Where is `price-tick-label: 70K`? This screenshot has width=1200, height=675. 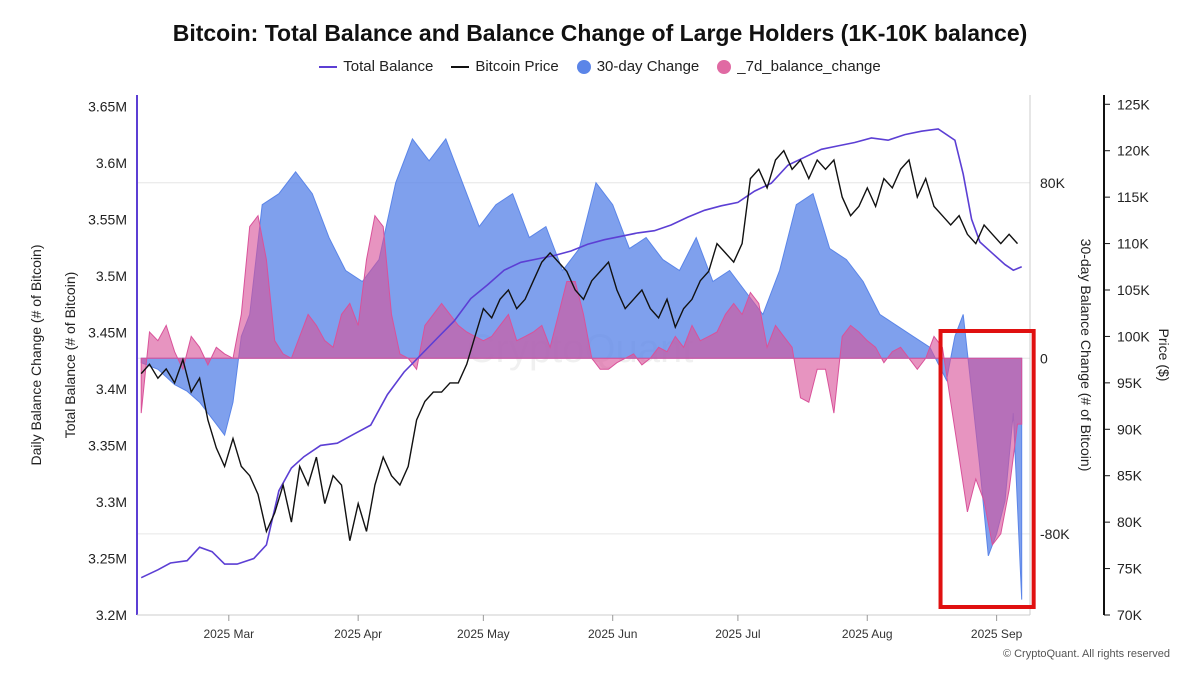 price-tick-label: 70K is located at coordinates (1130, 615).